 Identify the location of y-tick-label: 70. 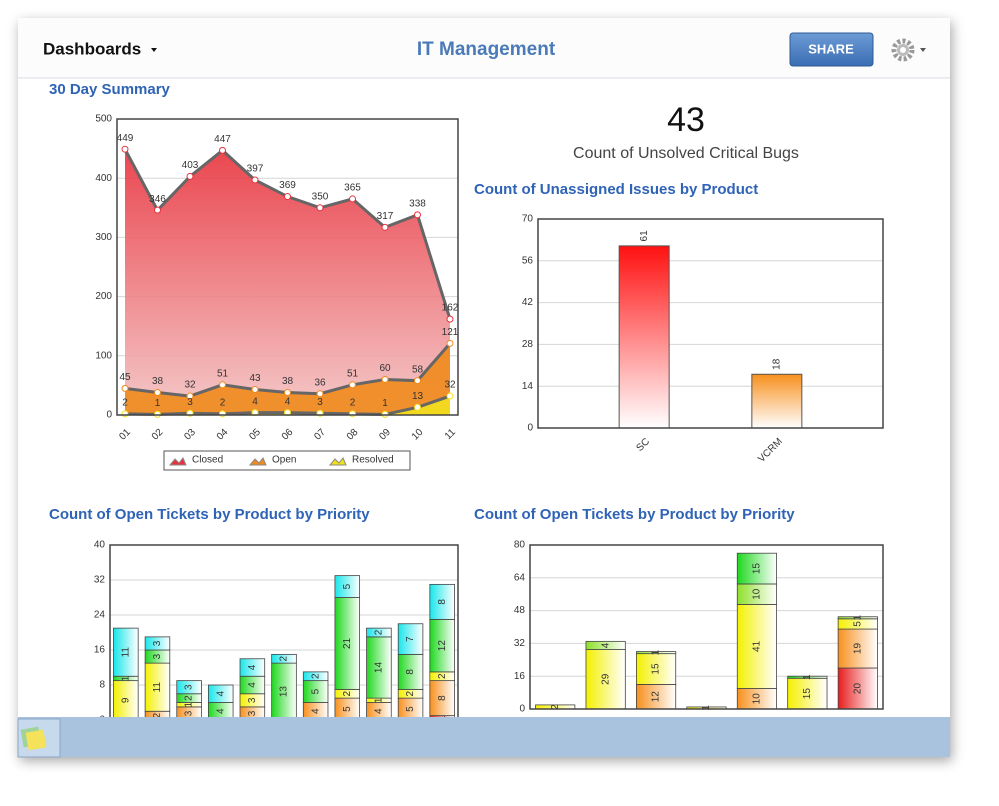
(528, 219).